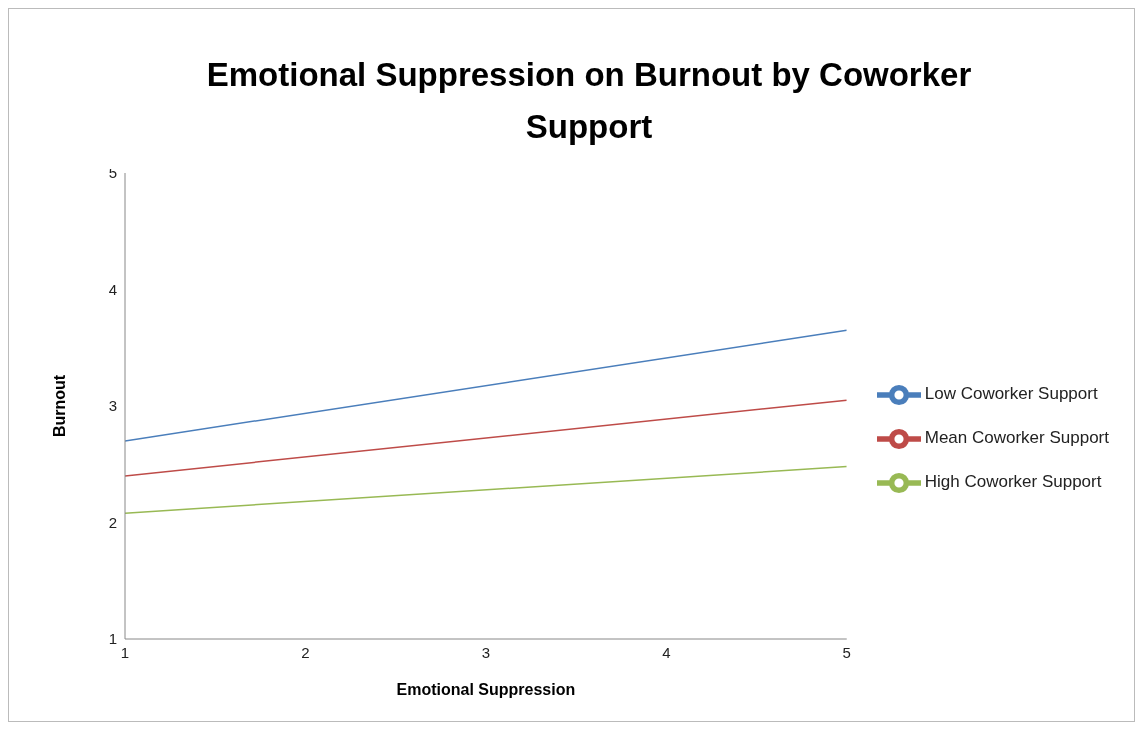  I want to click on y-tick-label: 1, so click(112, 639).